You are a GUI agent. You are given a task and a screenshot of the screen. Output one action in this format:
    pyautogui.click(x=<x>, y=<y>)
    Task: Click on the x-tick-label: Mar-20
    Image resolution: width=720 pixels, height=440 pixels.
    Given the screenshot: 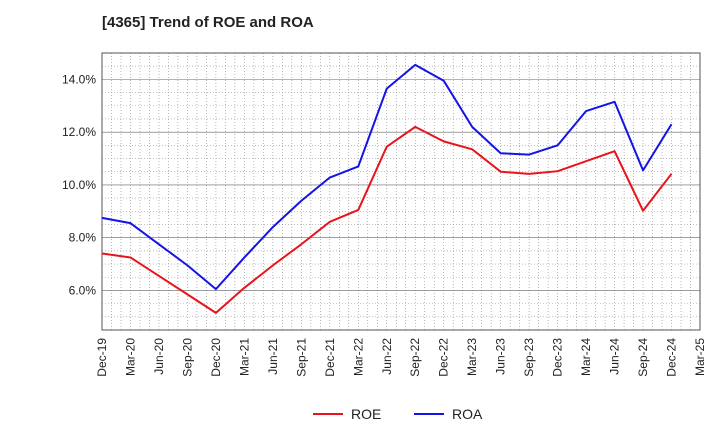 What is the action you would take?
    pyautogui.click(x=130, y=357)
    